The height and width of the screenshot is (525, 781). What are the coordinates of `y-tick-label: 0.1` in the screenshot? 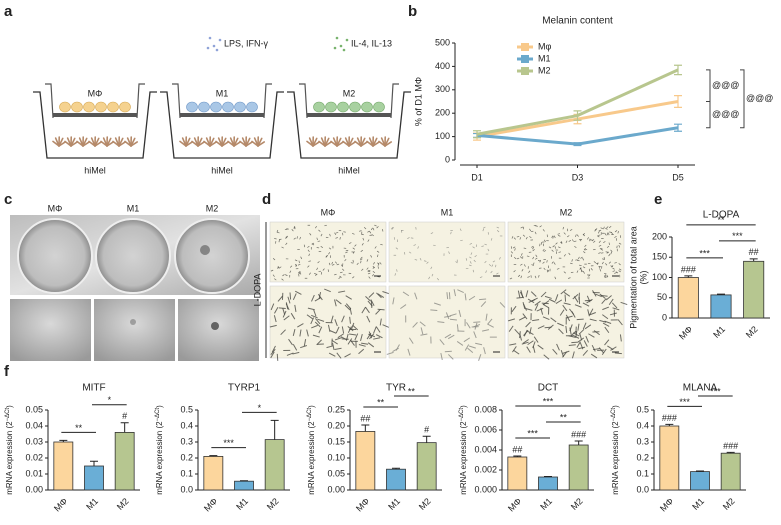 It's located at (186, 473).